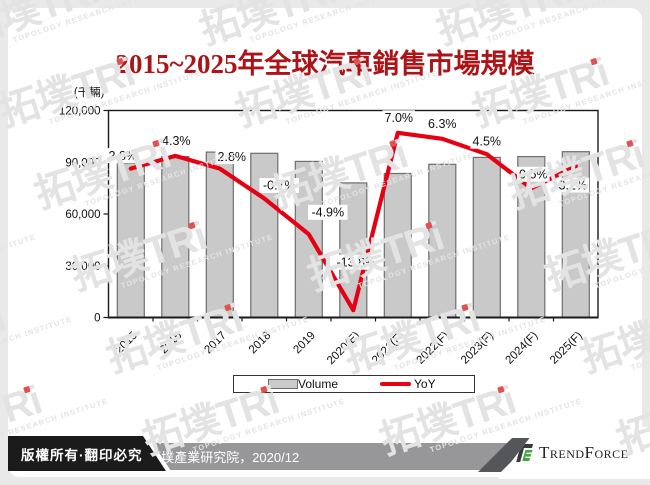  What do you see at coordinates (477, 348) in the screenshot?
I see `x-axis-label: 2023(F)` at bounding box center [477, 348].